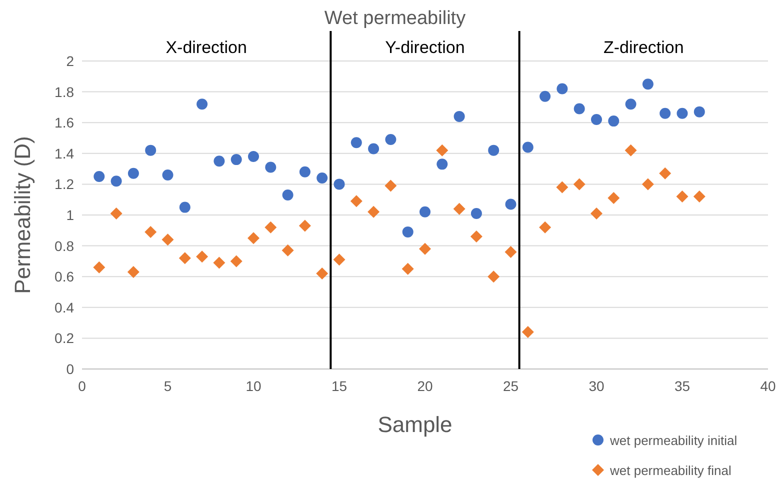  What do you see at coordinates (168, 386) in the screenshot?
I see `x-tick-label: 5` at bounding box center [168, 386].